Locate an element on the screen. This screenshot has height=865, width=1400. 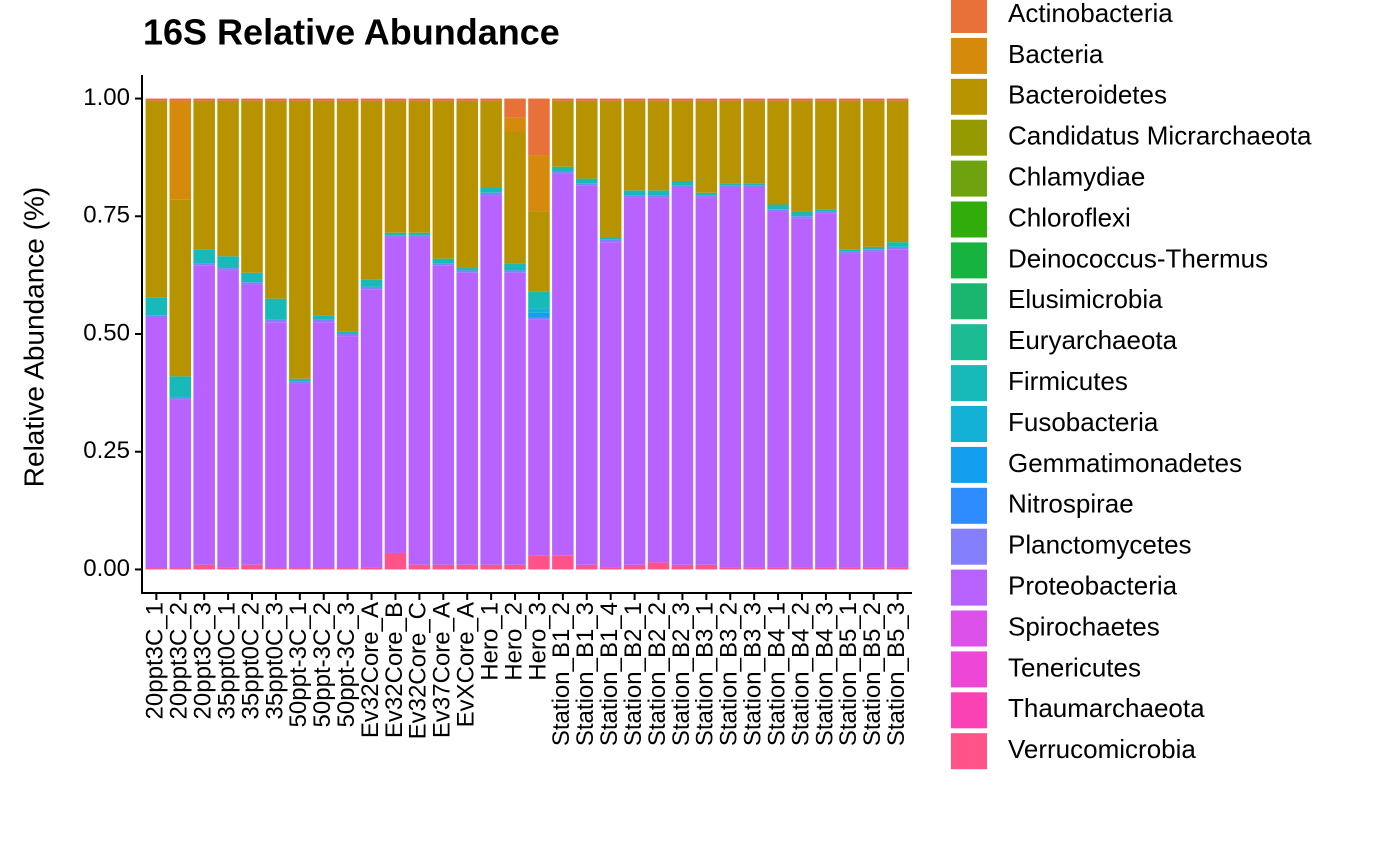
x-tick-label: Hero_3 is located at coordinates (537, 641).